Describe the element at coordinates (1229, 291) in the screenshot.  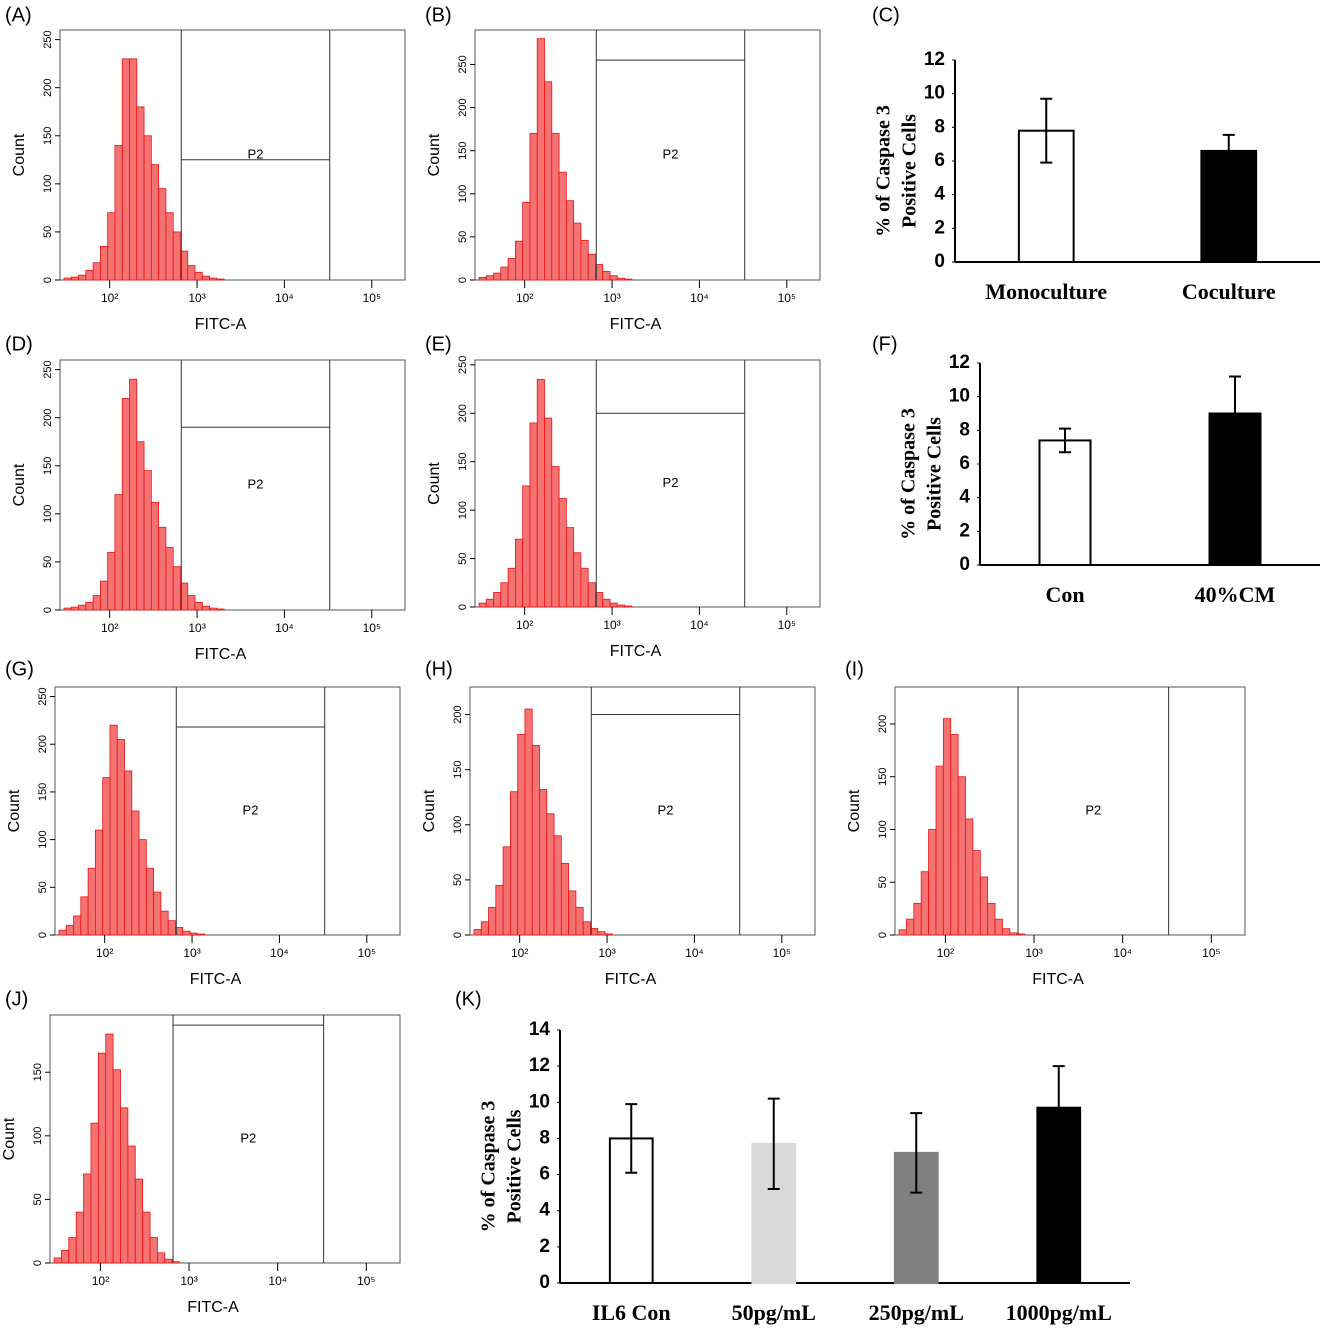
I see `x-tick-label: Coculture` at that location.